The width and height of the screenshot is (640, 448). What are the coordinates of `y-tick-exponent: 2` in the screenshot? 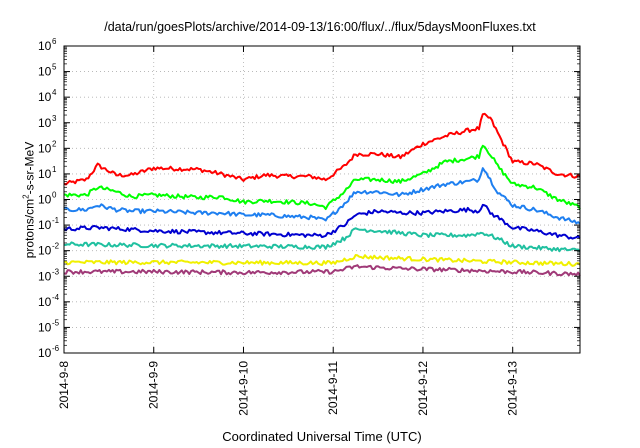 It's located at (54, 143).